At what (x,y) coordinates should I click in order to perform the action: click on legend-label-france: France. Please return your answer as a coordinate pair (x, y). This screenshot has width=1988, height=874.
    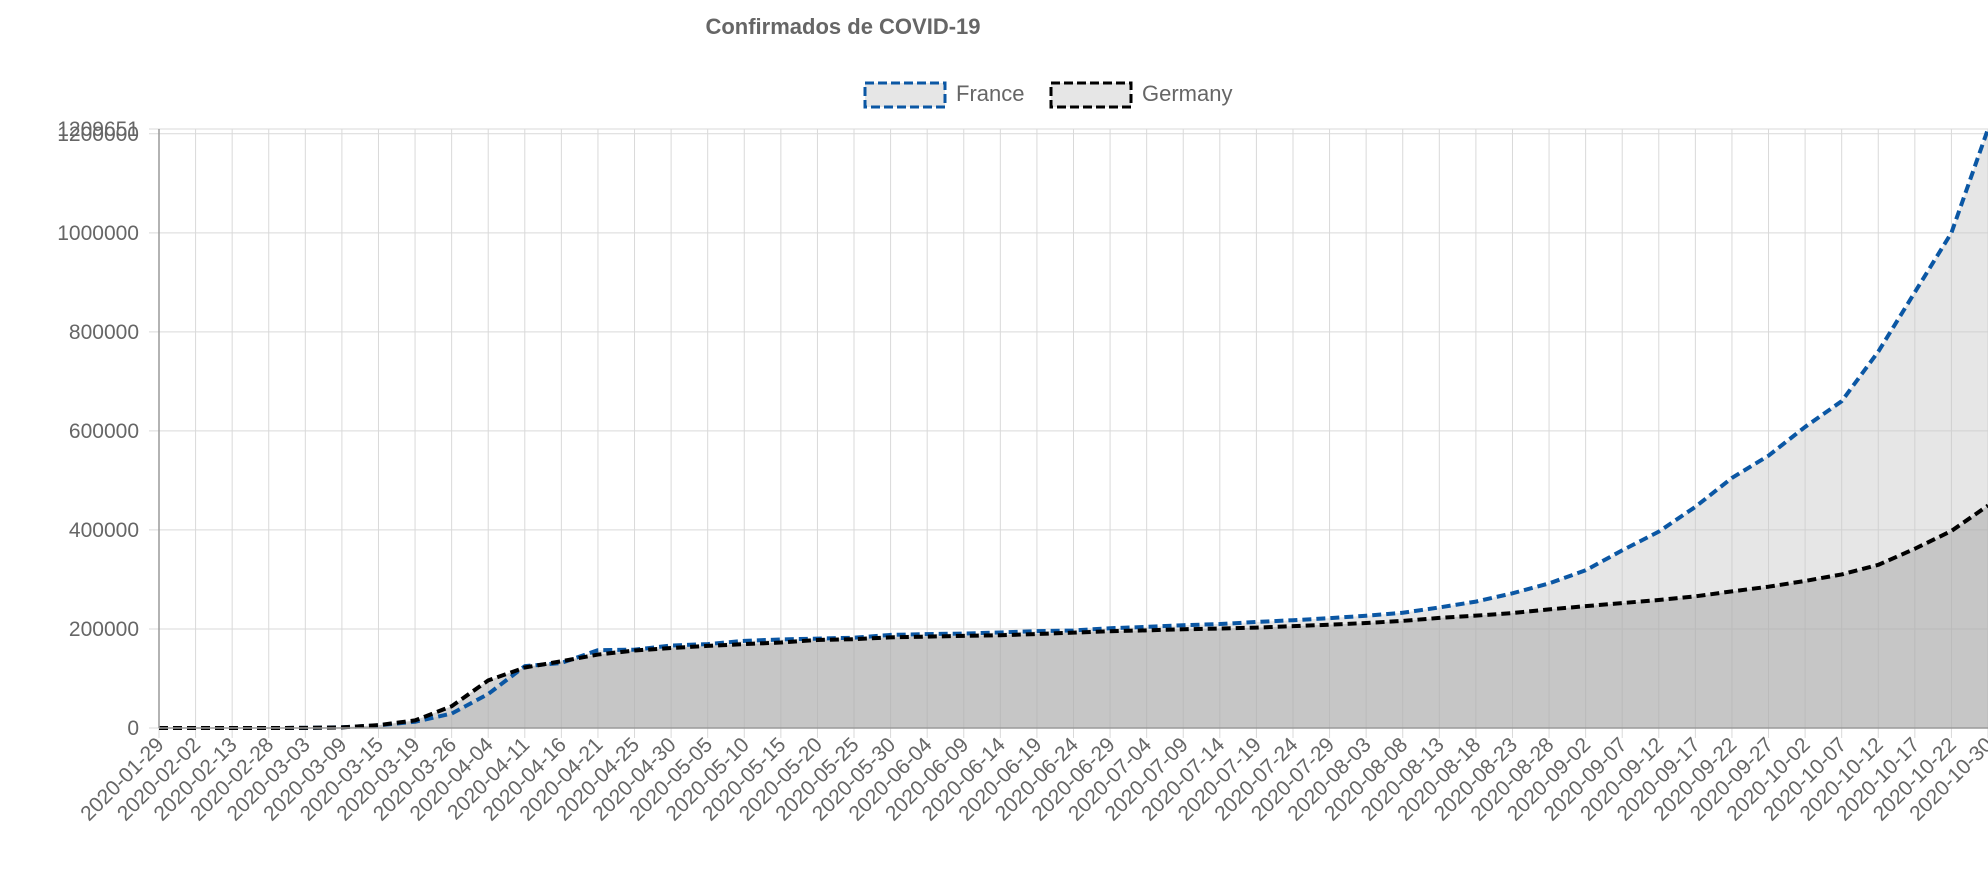
    Looking at the image, I should click on (990, 93).